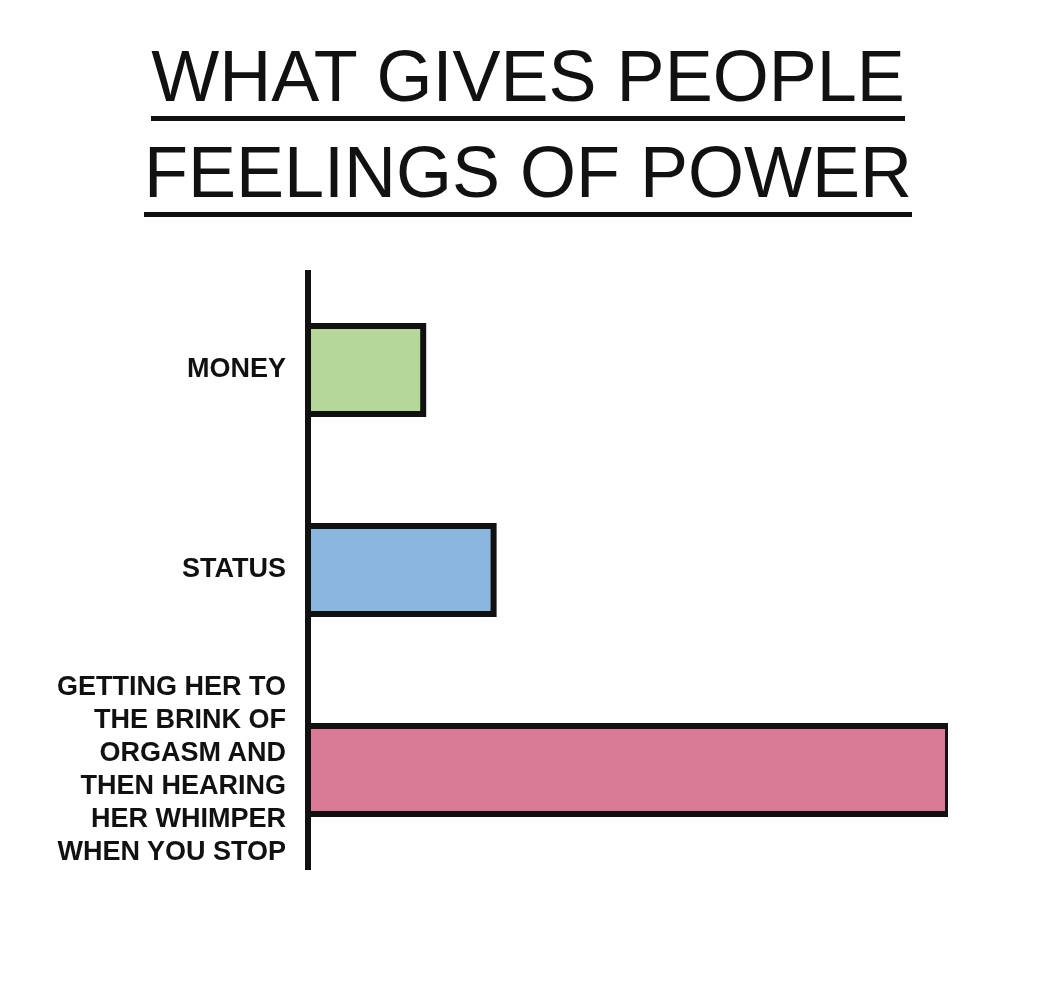 This screenshot has height=1008, width=1059. I want to click on chart-title: WHAT GIVES PEOPLE FEELINGS OF POWER, so click(528, 126).